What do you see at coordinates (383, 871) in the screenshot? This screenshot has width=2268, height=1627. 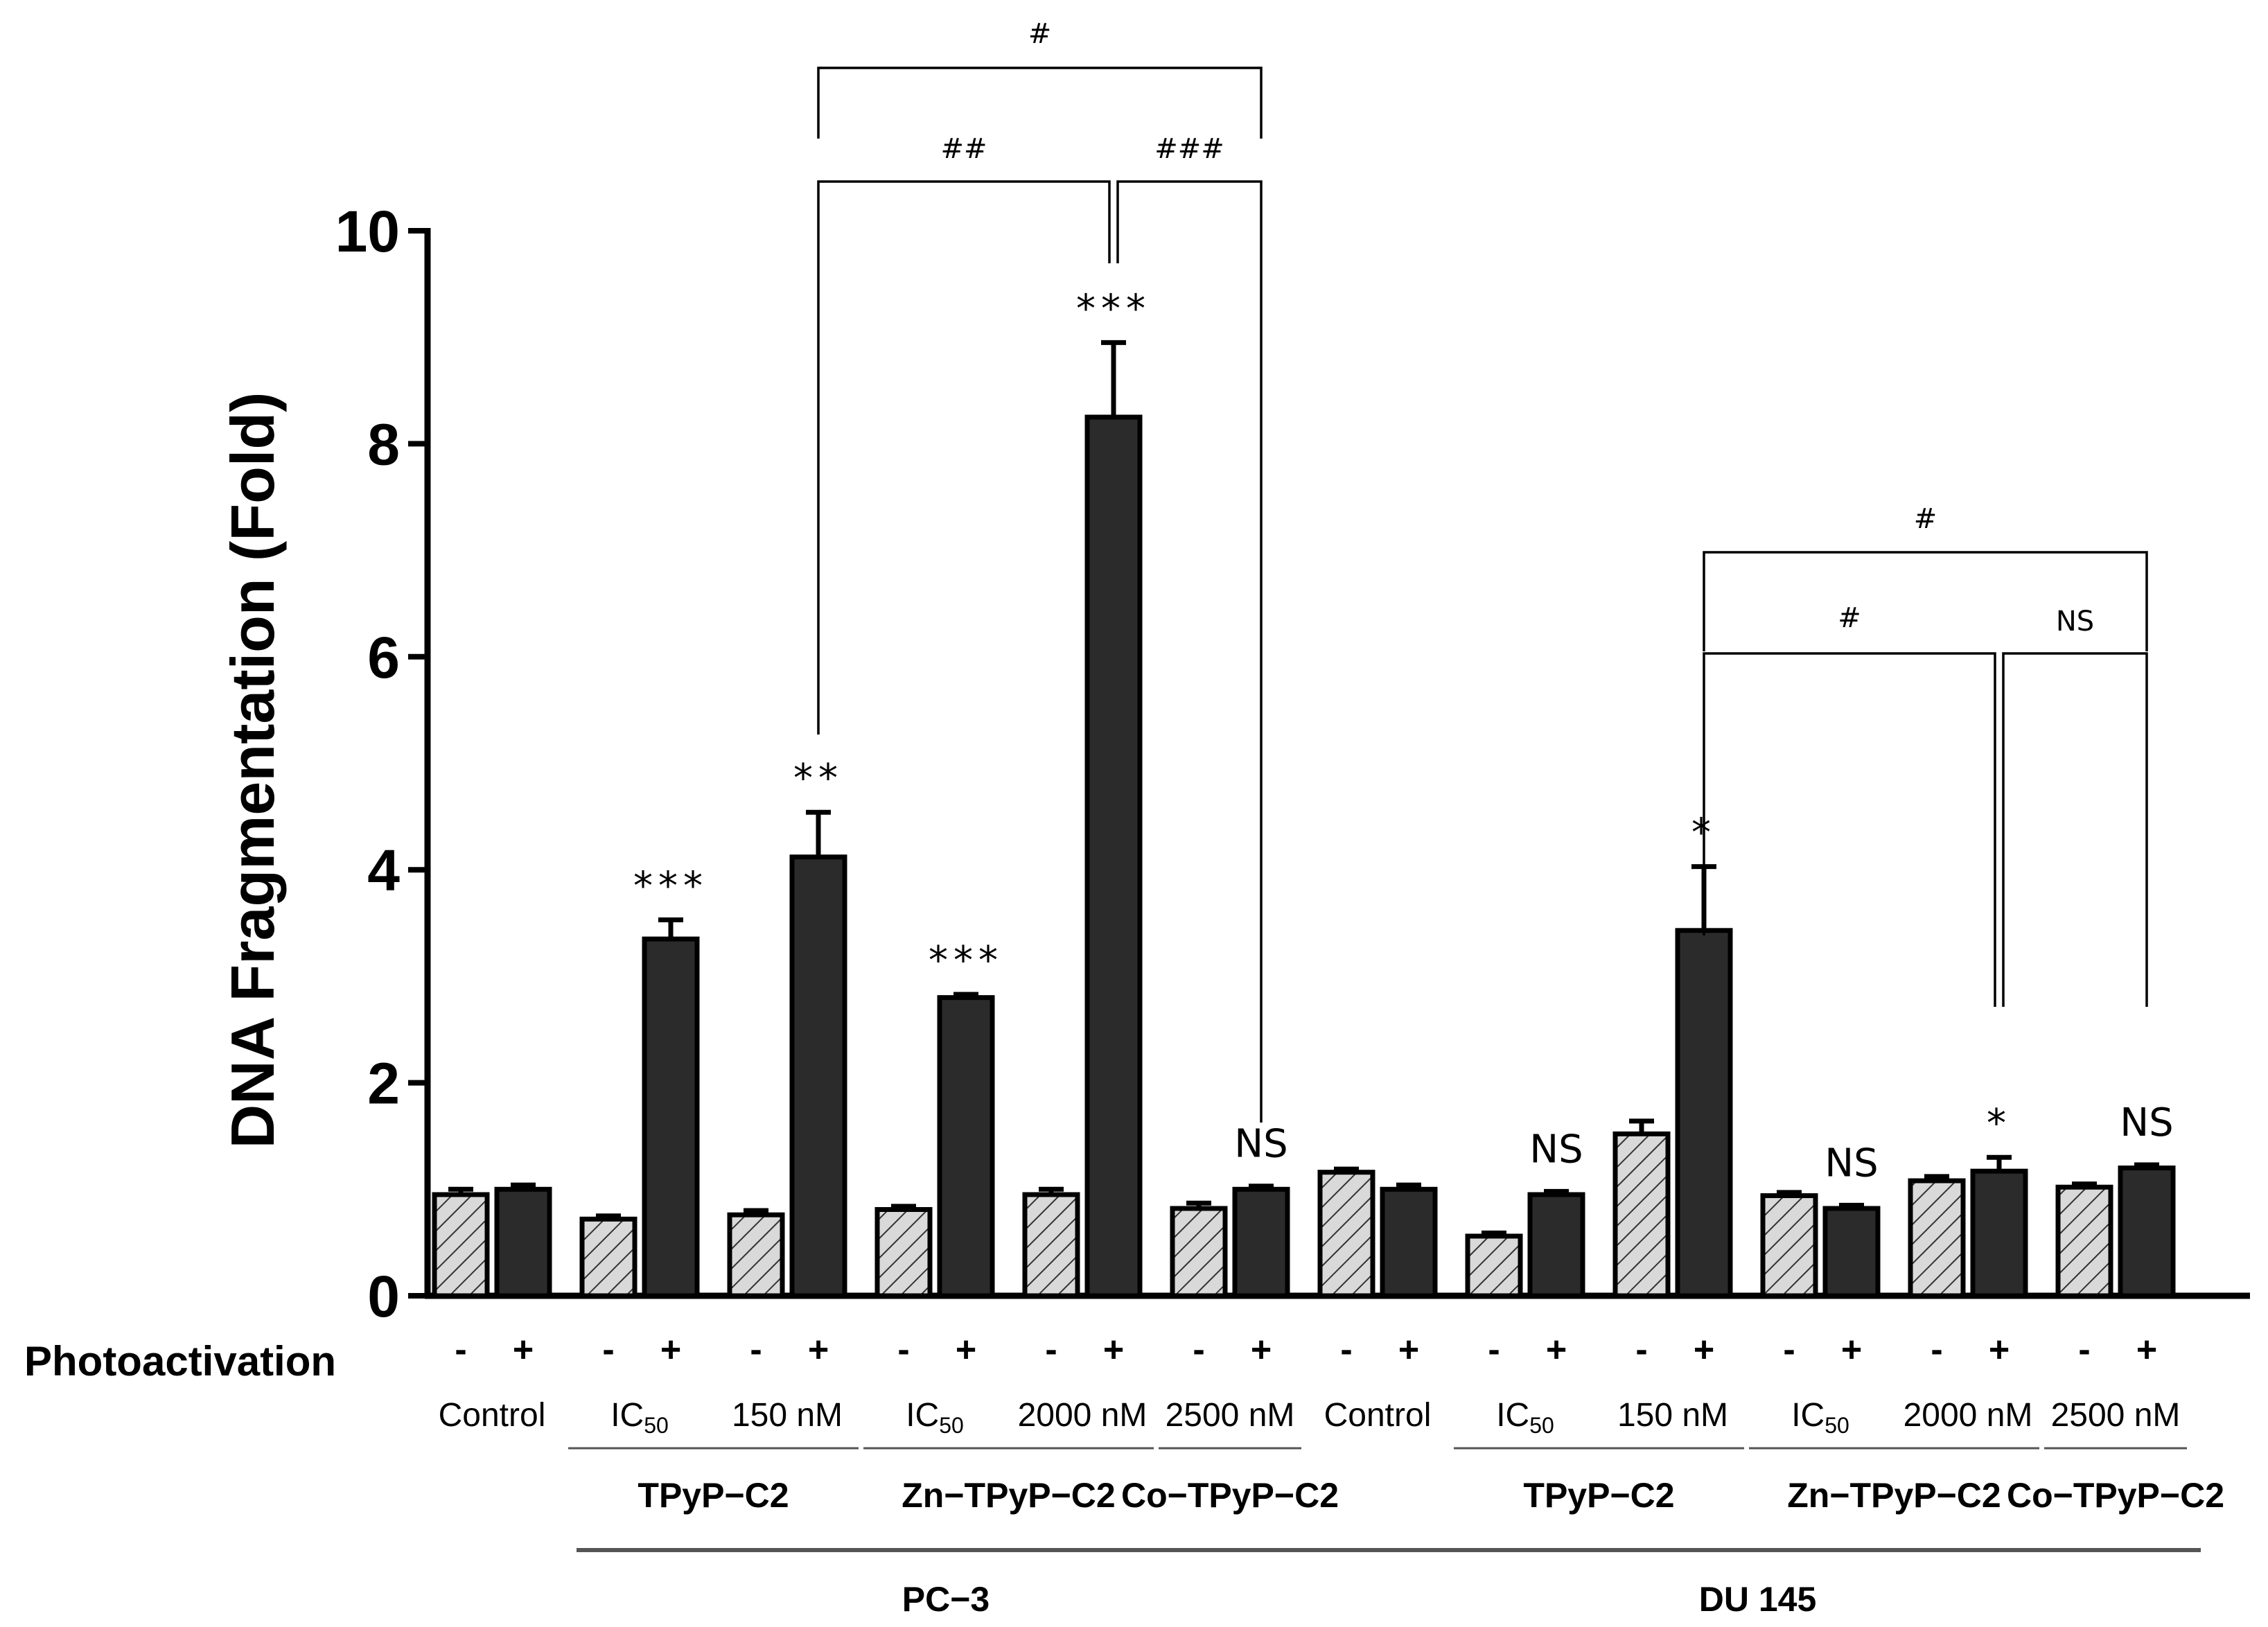 I see `y-tick-label: 4` at bounding box center [383, 871].